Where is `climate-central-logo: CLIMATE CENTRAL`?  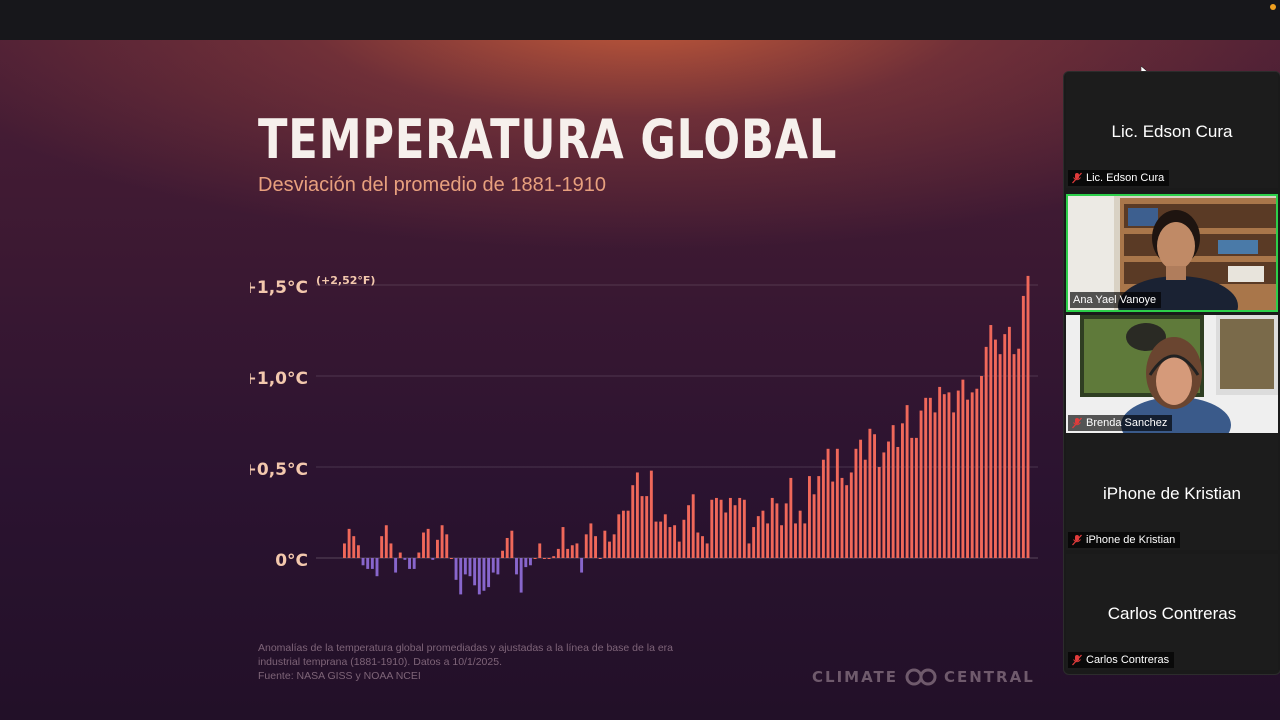 climate-central-logo: CLIMATE CENTRAL is located at coordinates (923, 677).